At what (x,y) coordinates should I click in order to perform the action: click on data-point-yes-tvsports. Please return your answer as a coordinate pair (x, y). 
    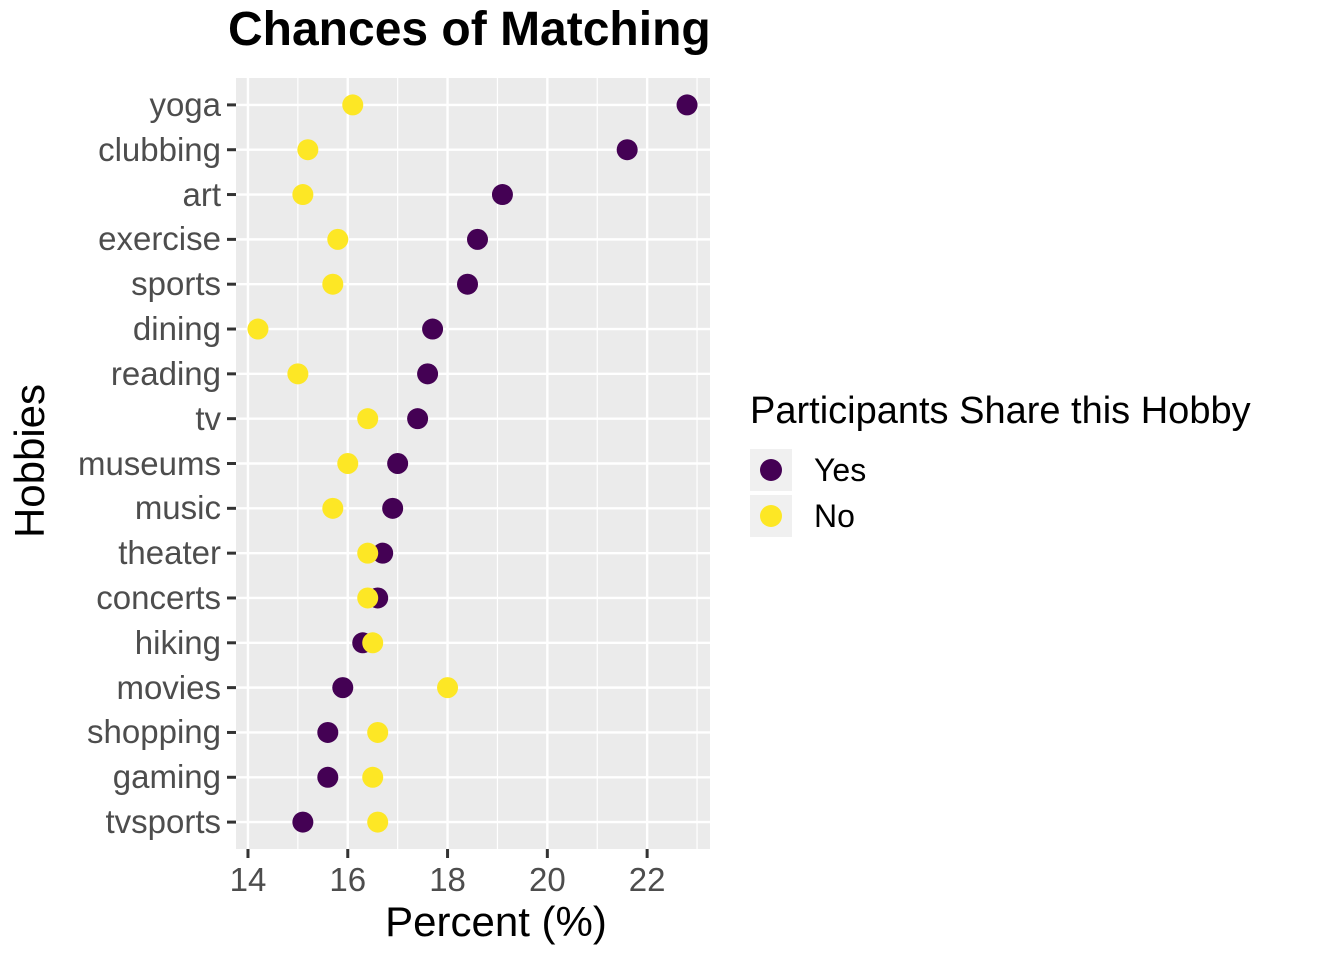
    Looking at the image, I should click on (303, 822).